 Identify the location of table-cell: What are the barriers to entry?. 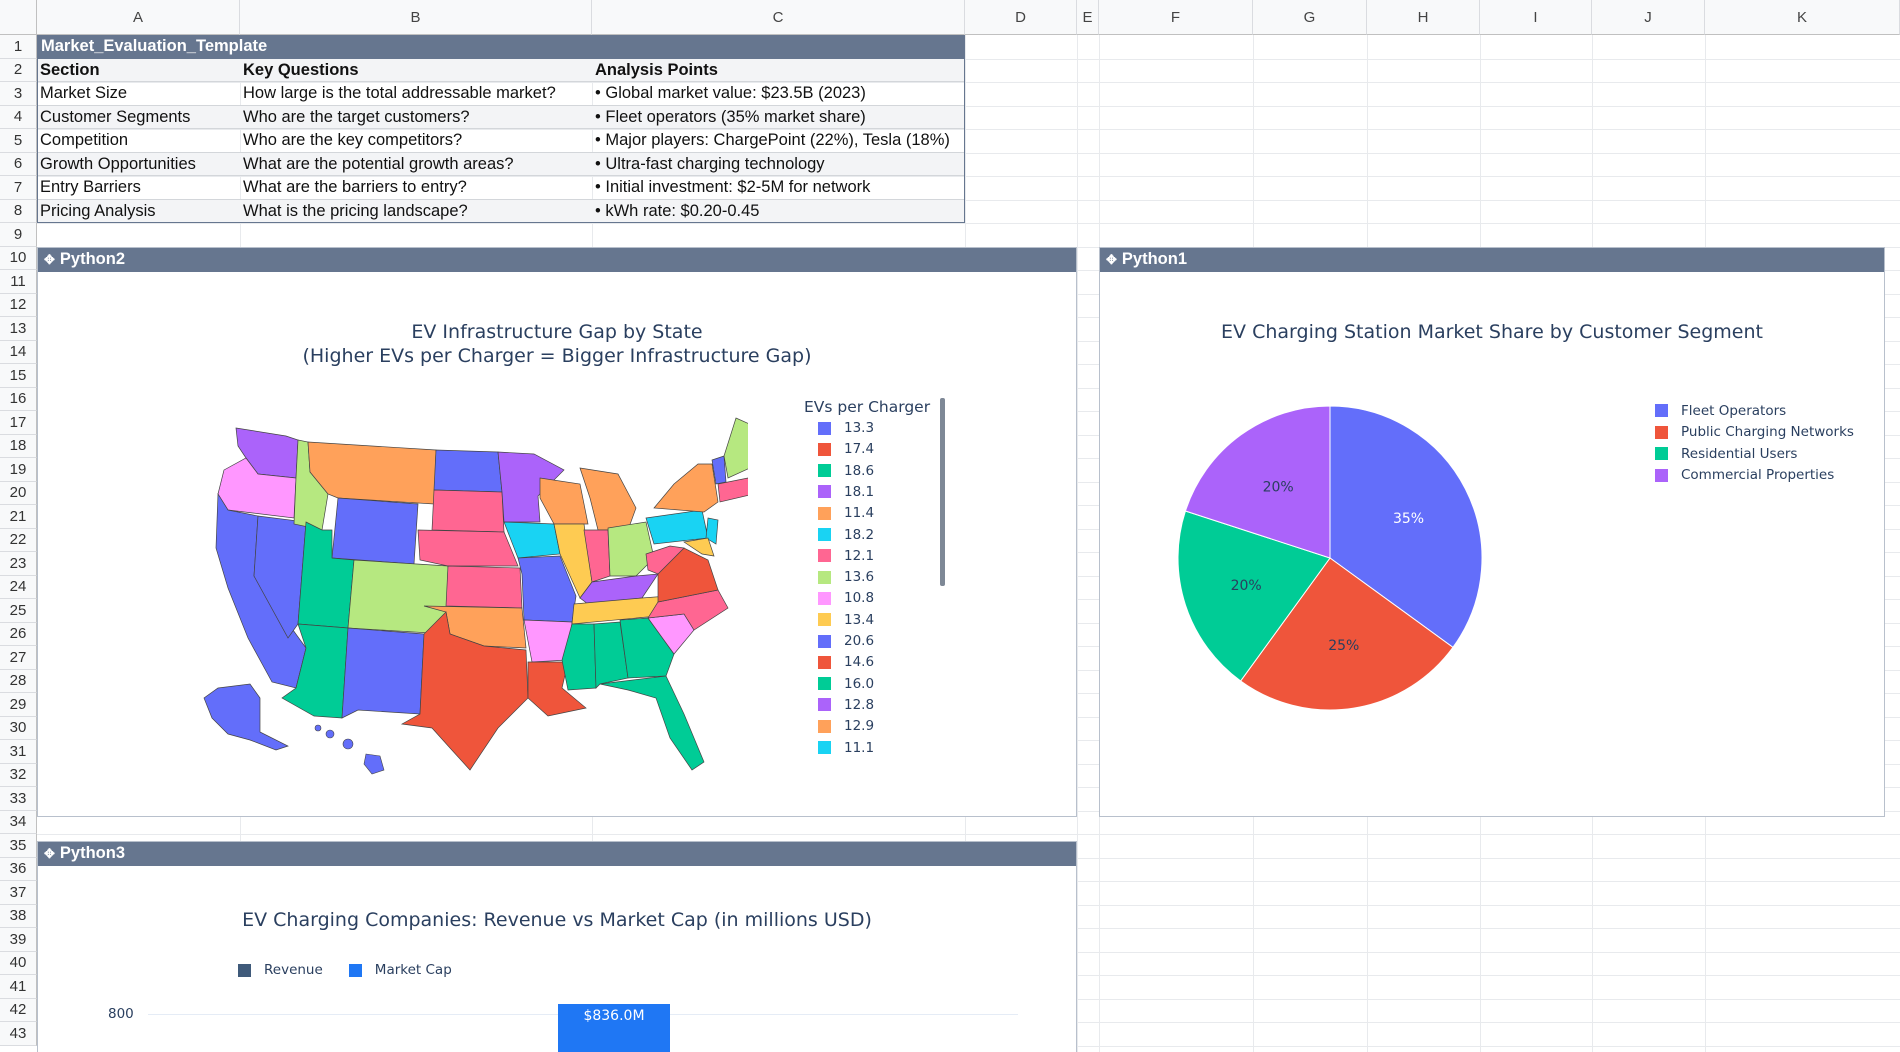
(355, 187).